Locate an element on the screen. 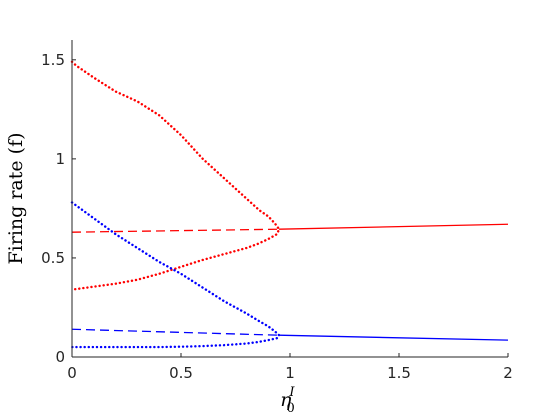  x-tick-label: 2 is located at coordinates (508, 373).